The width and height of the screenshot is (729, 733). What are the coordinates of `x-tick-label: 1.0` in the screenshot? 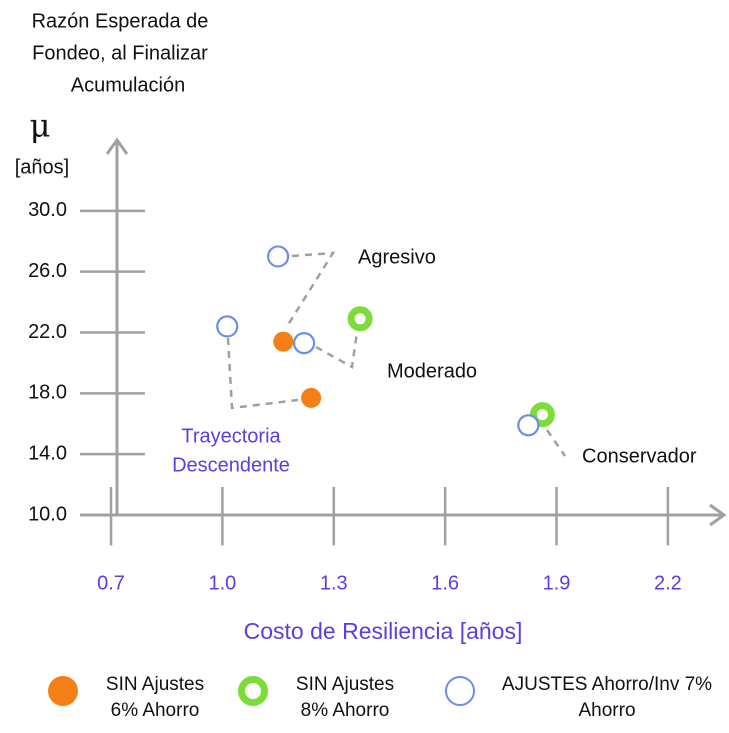 It's located at (222, 583).